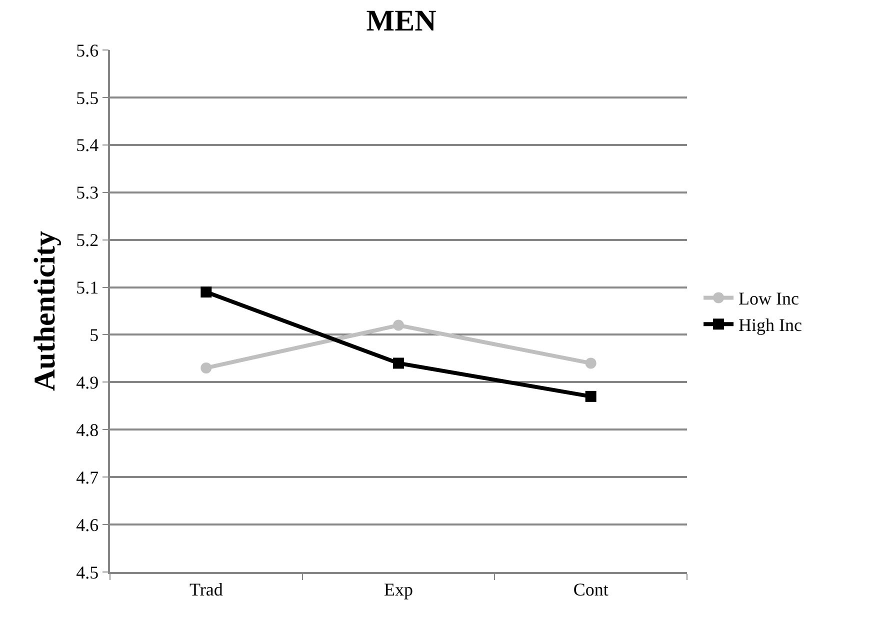 Image resolution: width=882 pixels, height=622 pixels. Describe the element at coordinates (87, 382) in the screenshot. I see `y-tick-label: 4.9` at that location.